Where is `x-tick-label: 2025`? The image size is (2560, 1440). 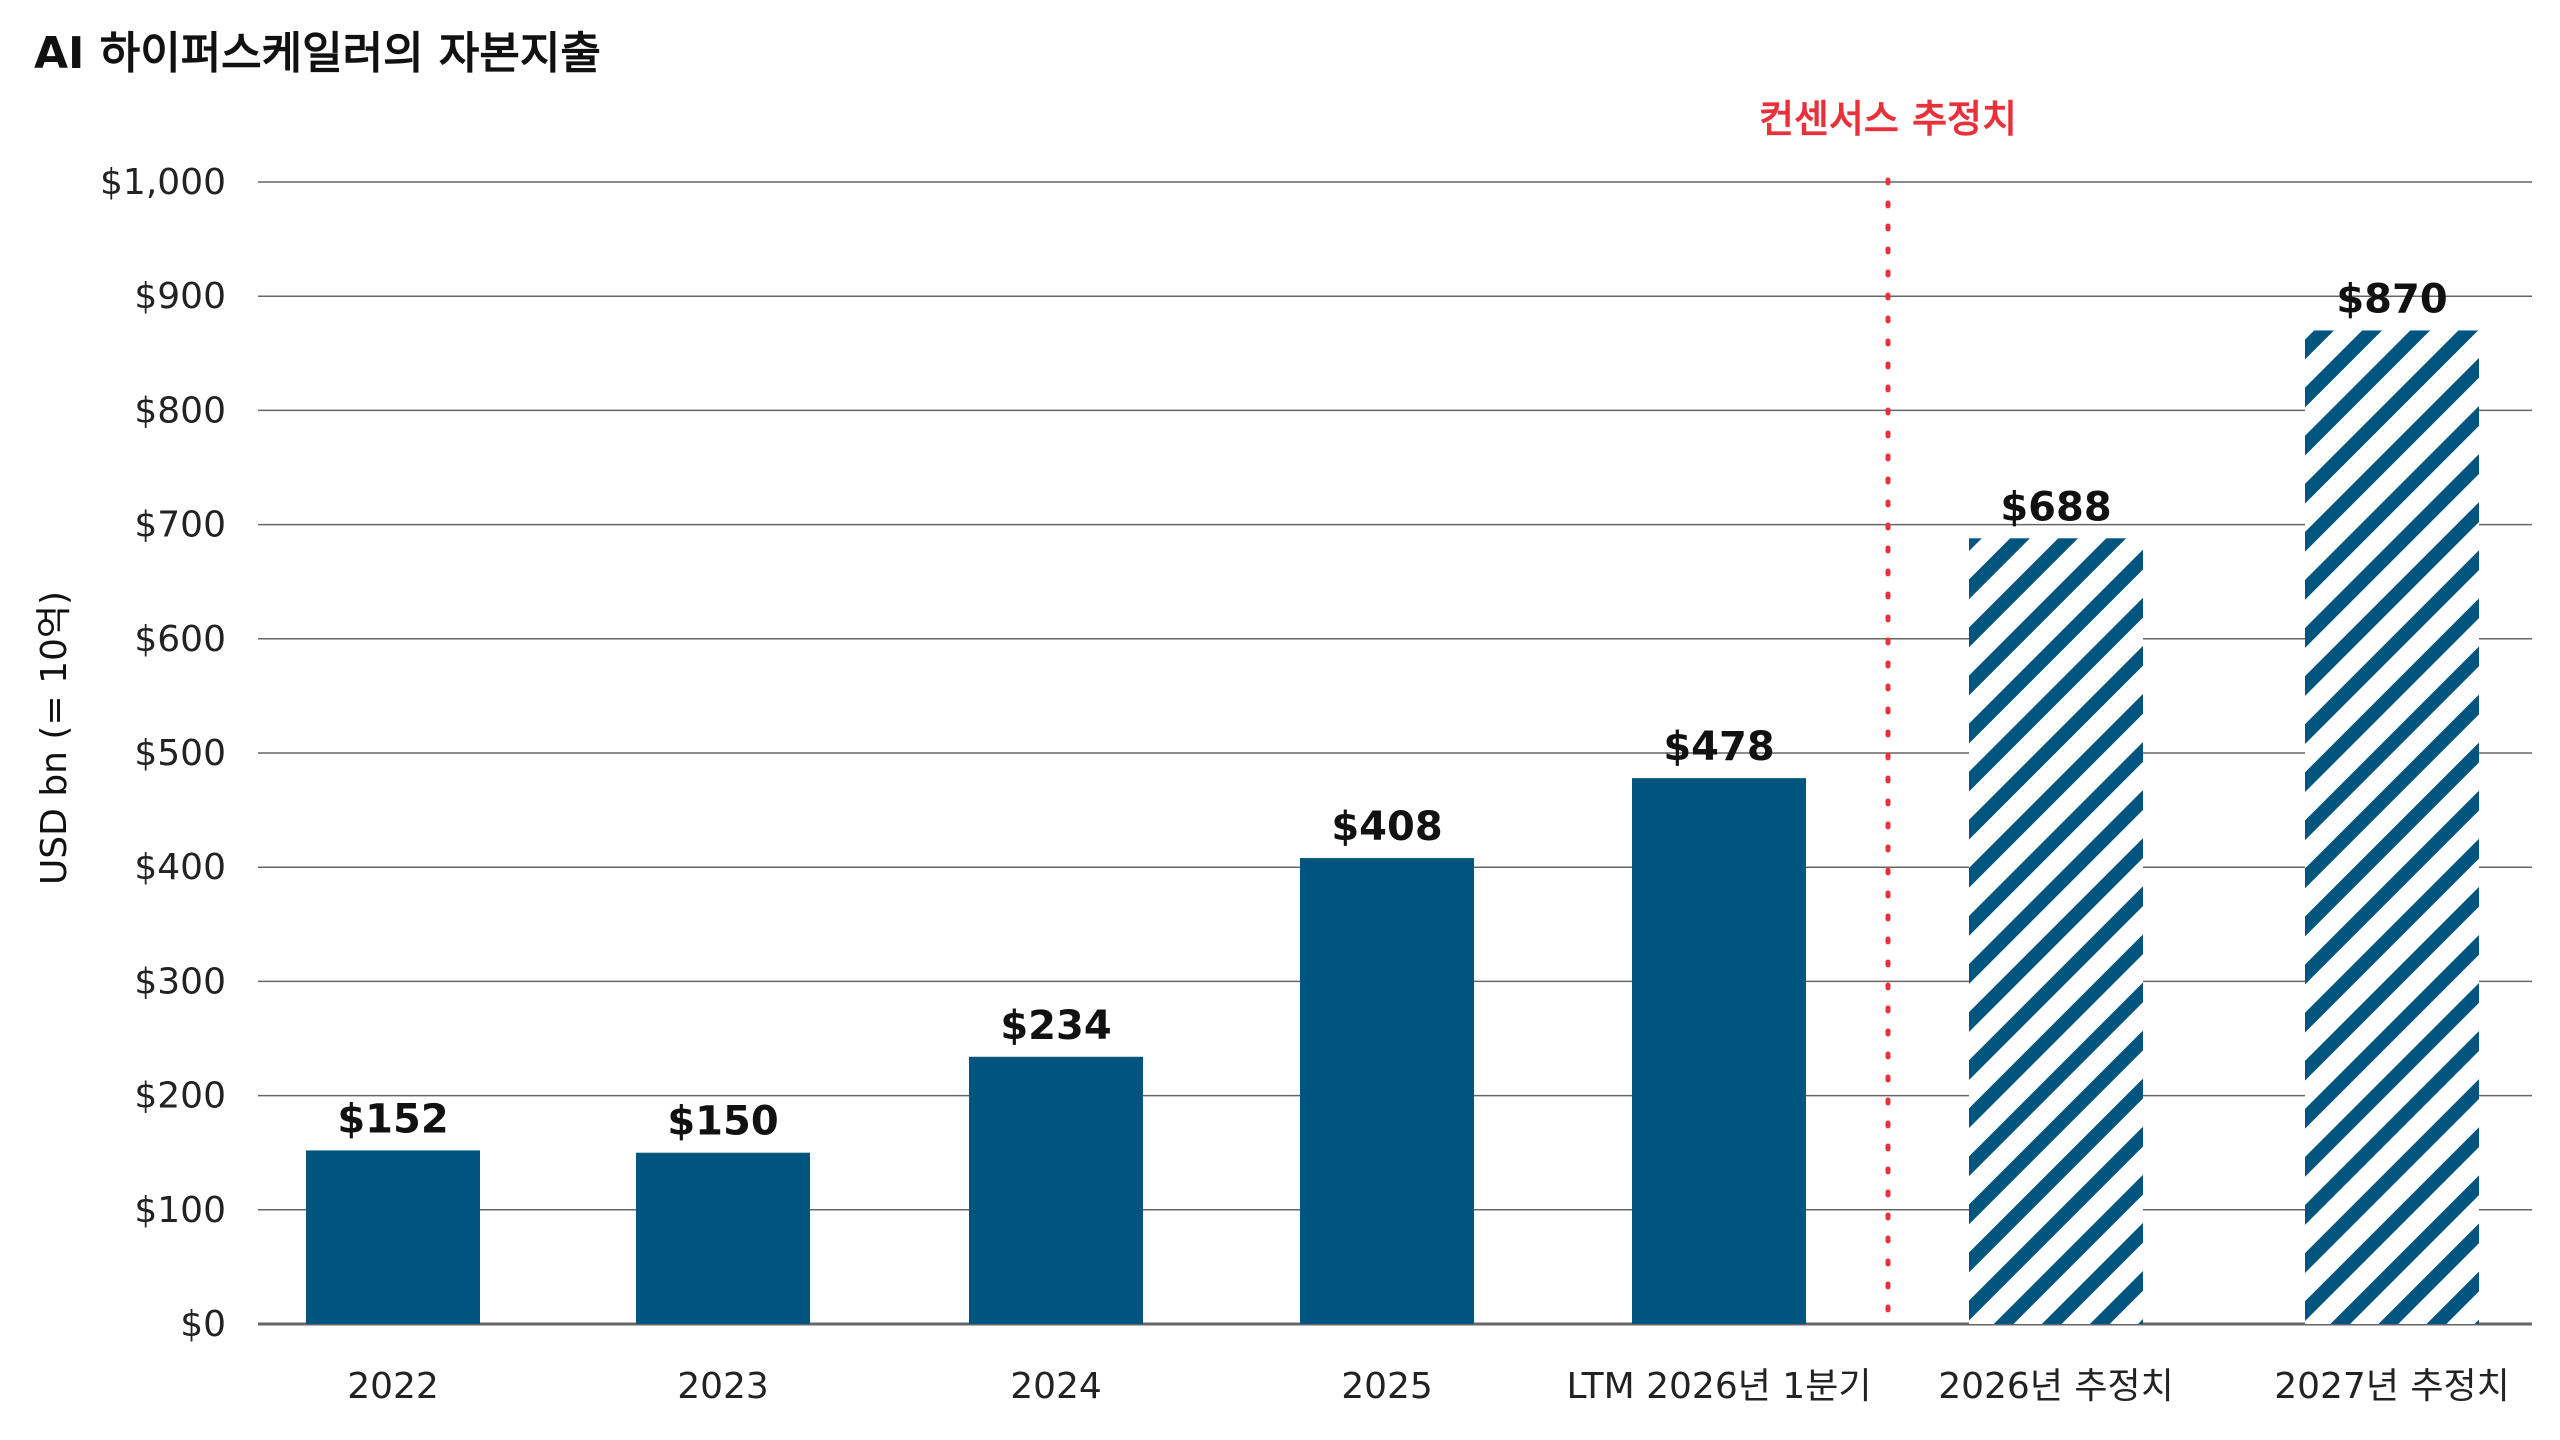 x-tick-label: 2025 is located at coordinates (1387, 1386).